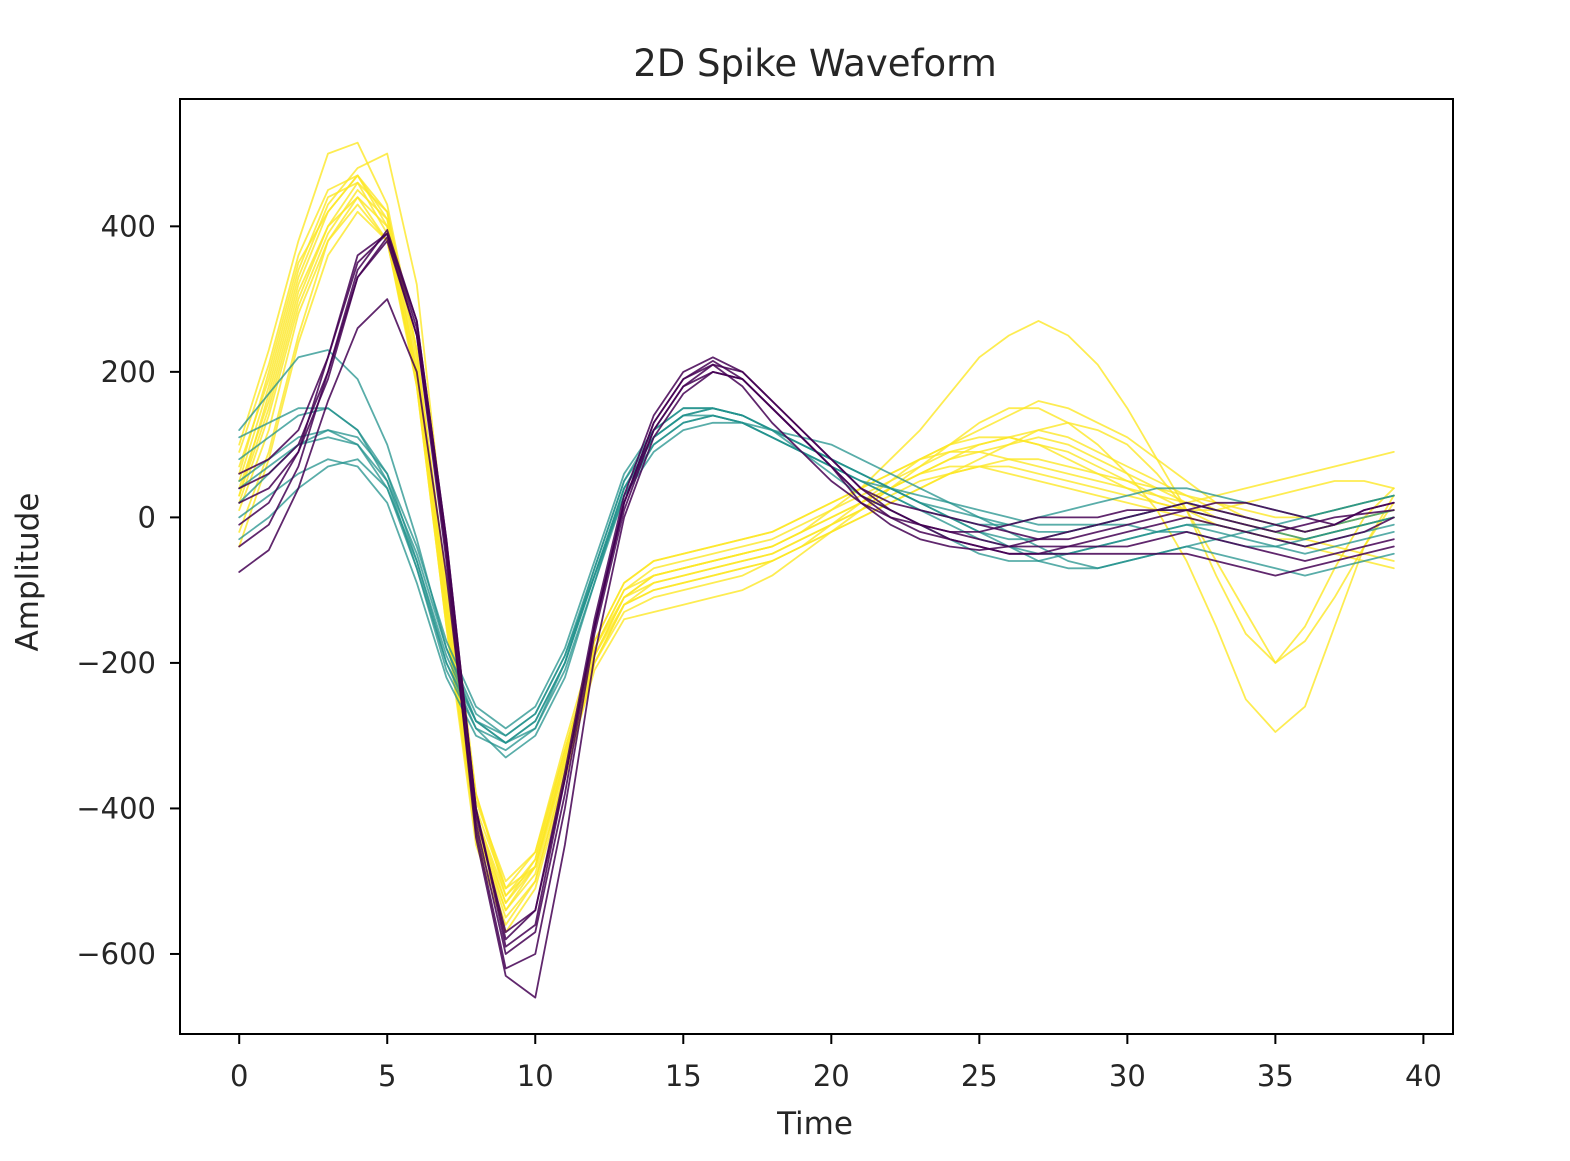 The image size is (1570, 1161). I want to click on x-tick-label: 30, so click(1127, 1076).